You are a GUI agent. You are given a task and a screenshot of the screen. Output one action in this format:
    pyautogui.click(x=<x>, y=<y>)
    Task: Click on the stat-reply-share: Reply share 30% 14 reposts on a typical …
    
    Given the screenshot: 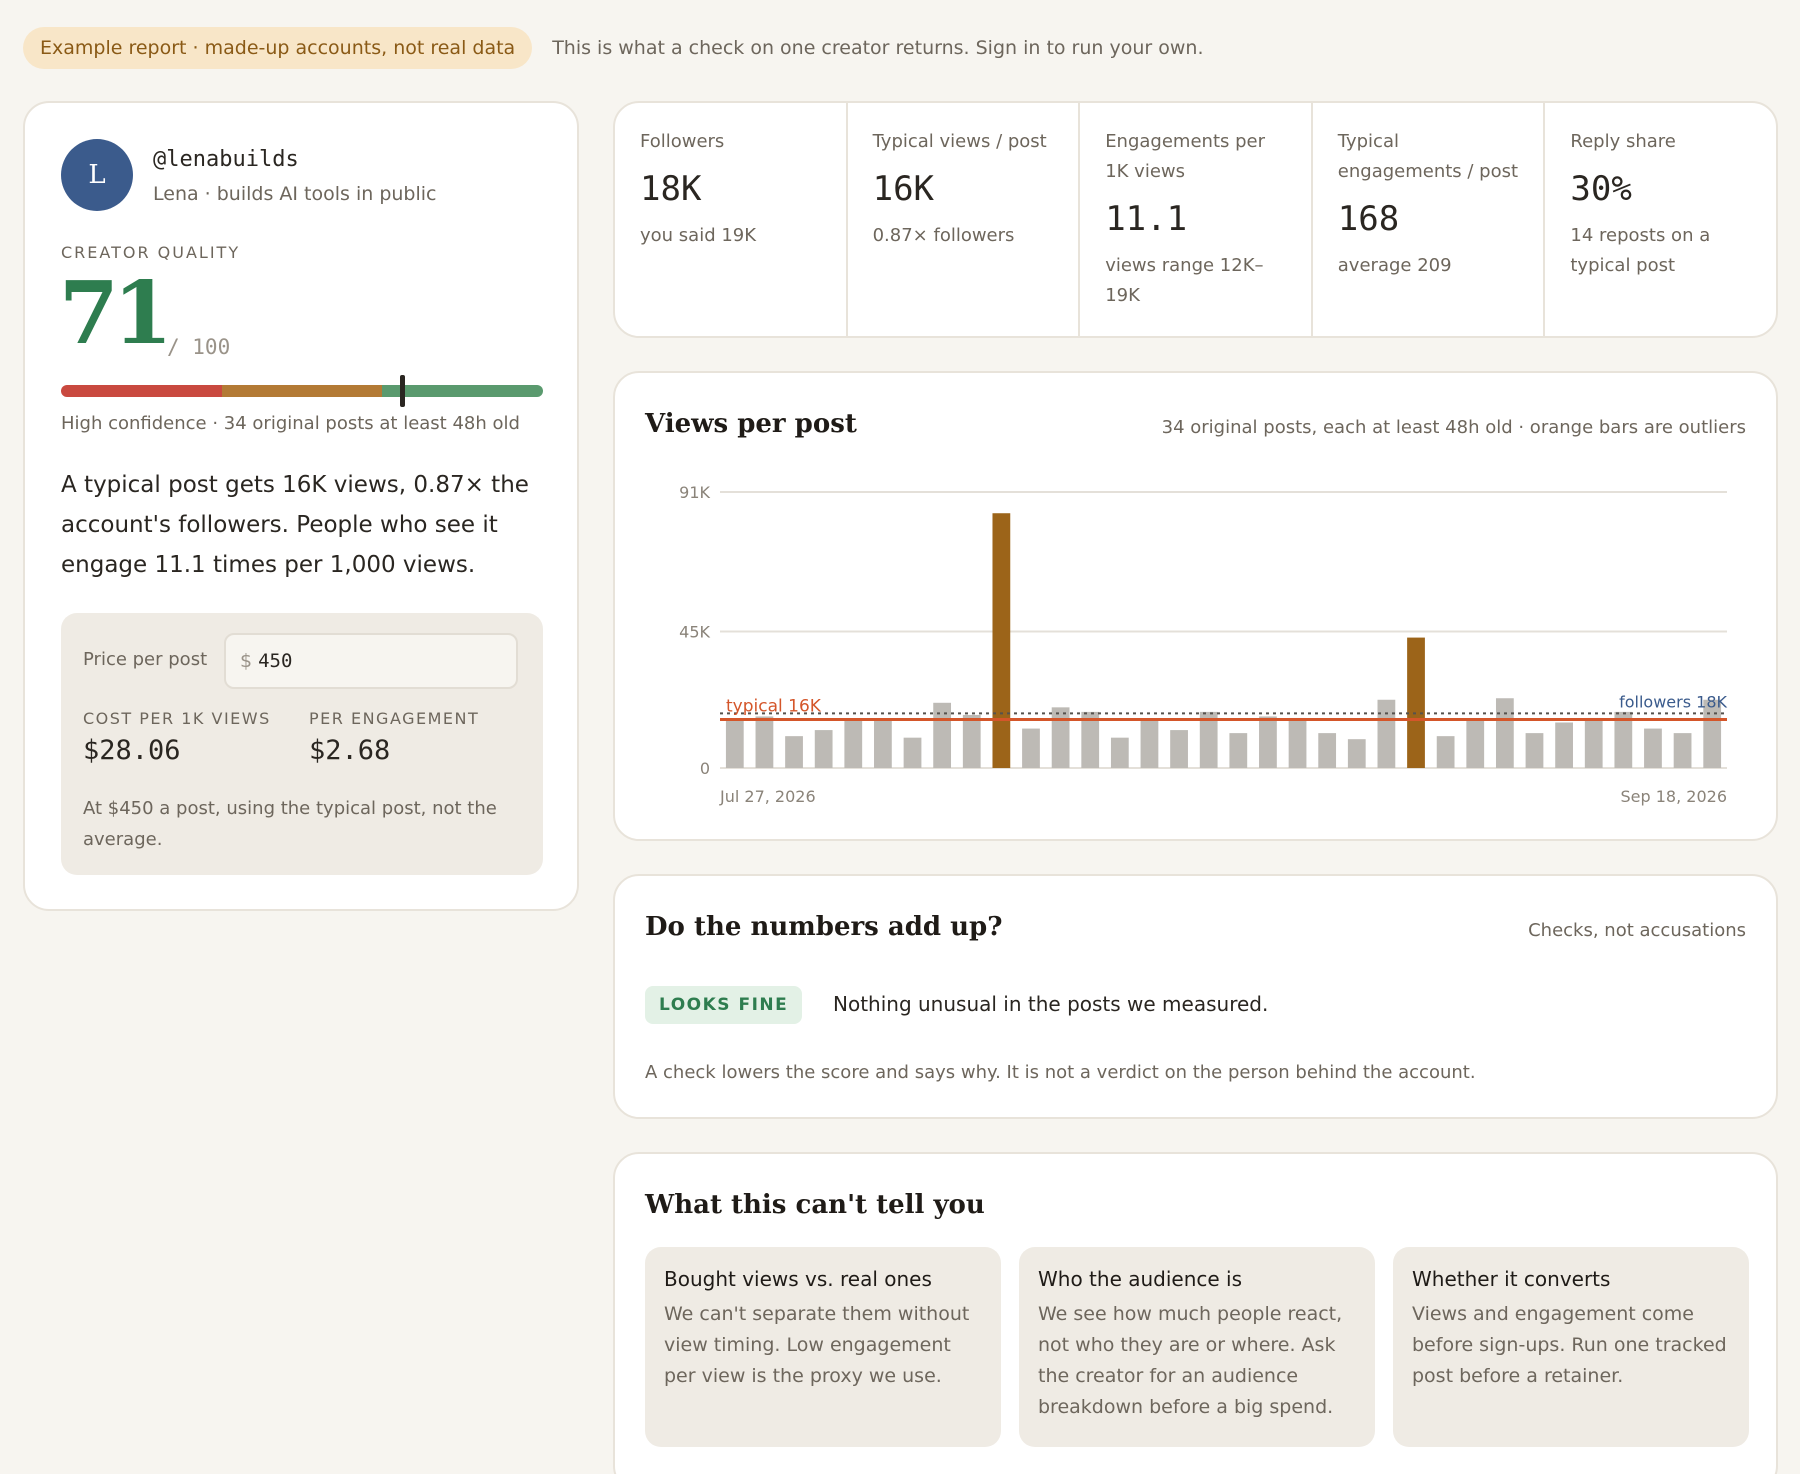 What is the action you would take?
    pyautogui.click(x=1659, y=219)
    